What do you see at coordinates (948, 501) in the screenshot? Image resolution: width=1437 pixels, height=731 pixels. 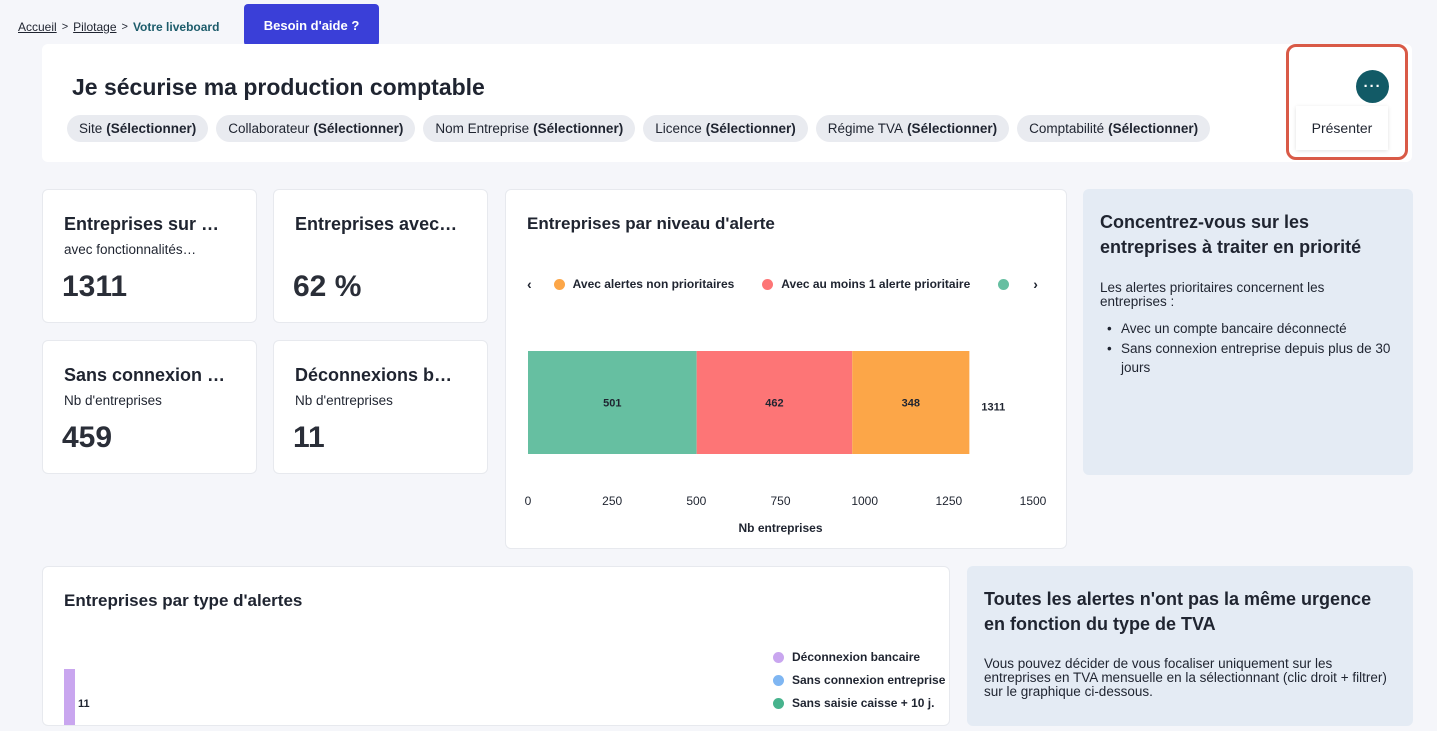 I see `x-tick-label: 1250` at bounding box center [948, 501].